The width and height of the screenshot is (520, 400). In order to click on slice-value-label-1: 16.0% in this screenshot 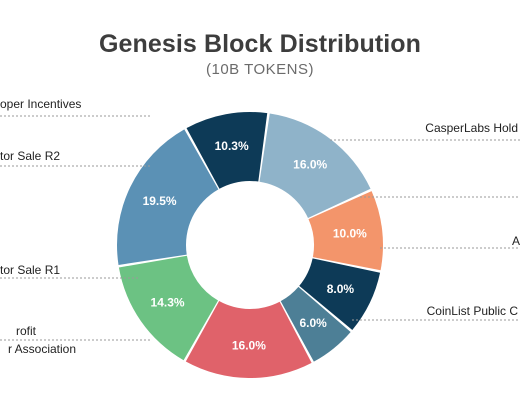, I will do `click(310, 164)`.